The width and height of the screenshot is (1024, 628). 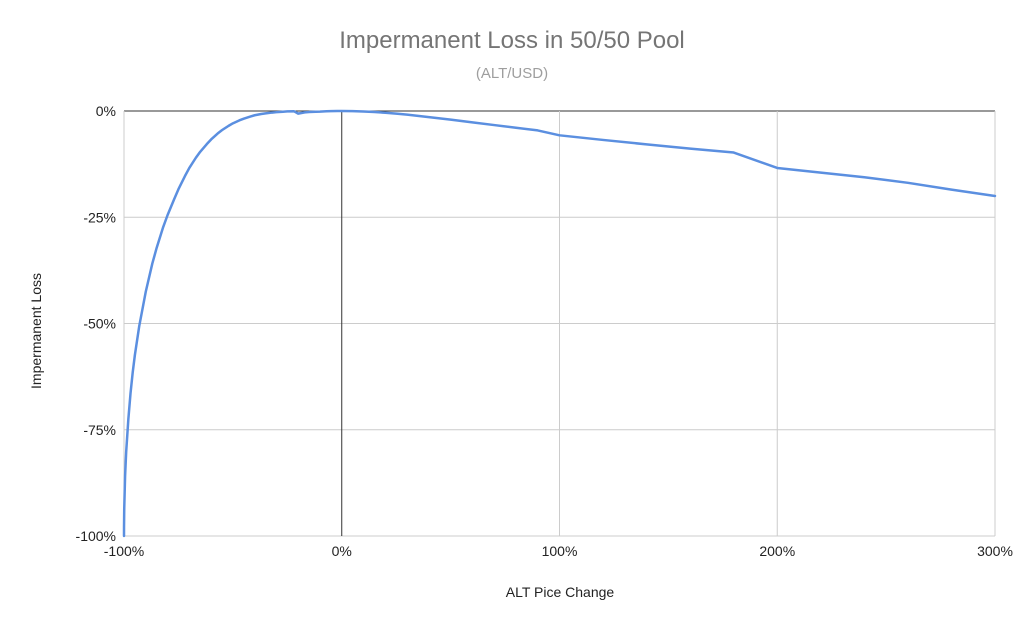 I want to click on chart-title: Impermanent Loss in 50/50 Pool, so click(x=512, y=40).